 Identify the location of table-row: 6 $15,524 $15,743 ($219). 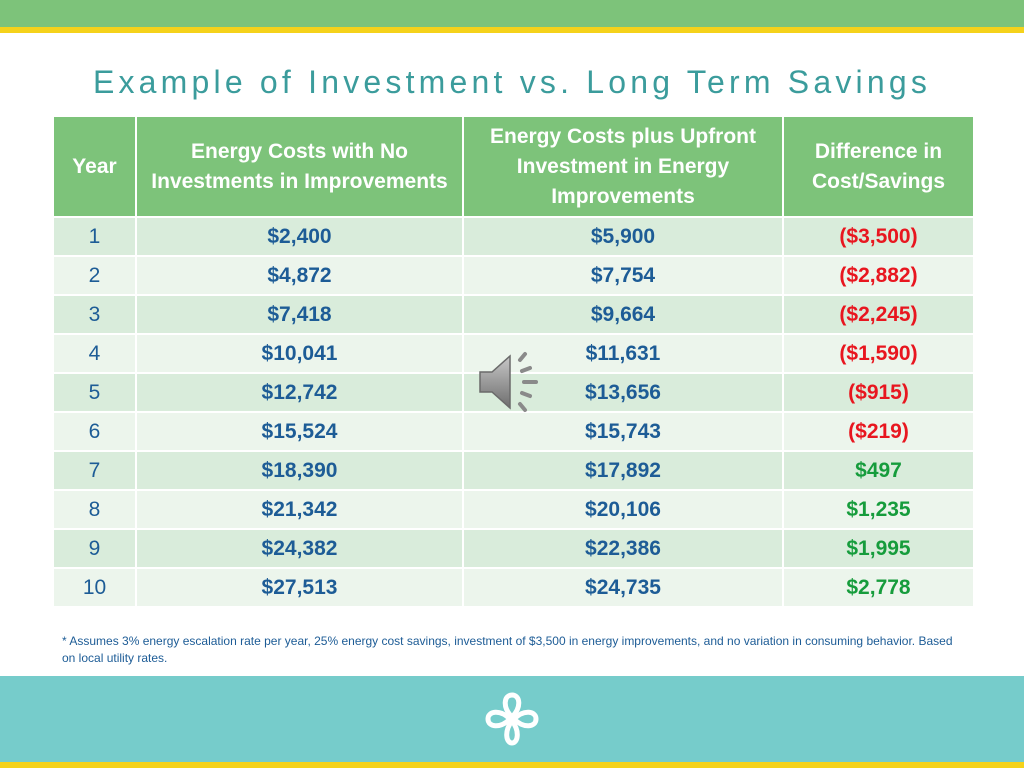
(513, 431).